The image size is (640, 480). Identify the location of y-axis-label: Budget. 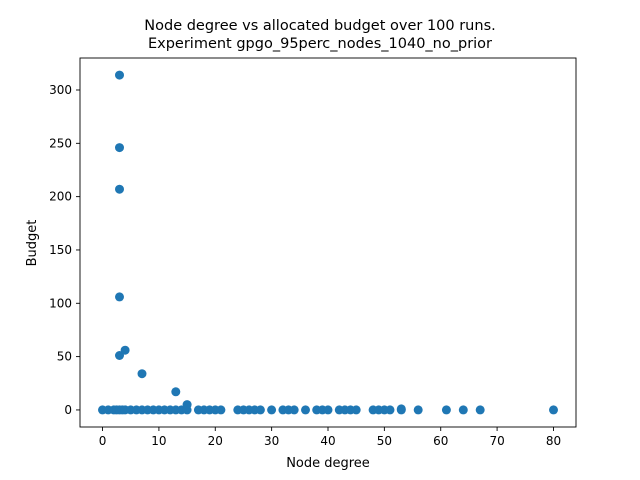
(32, 243).